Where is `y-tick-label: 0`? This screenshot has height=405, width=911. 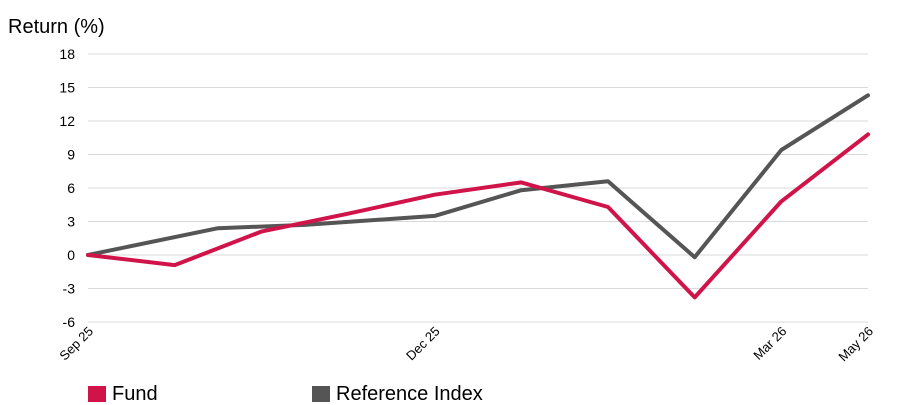
y-tick-label: 0 is located at coordinates (71, 255).